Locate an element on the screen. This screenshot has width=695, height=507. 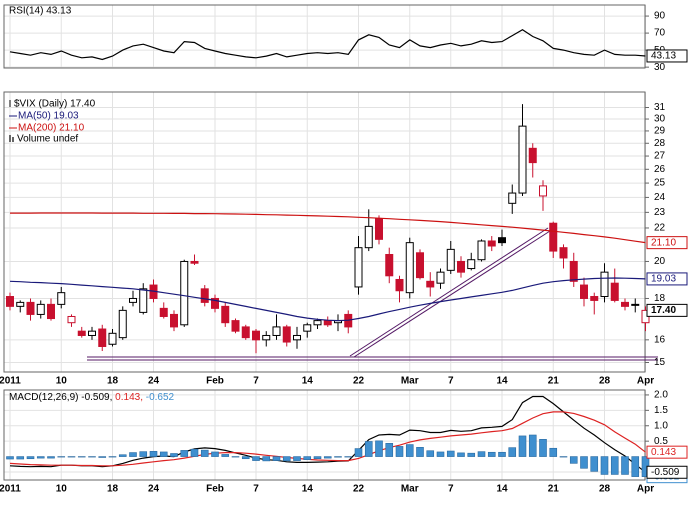
legend-entry: Volume undef is located at coordinates (47, 139).